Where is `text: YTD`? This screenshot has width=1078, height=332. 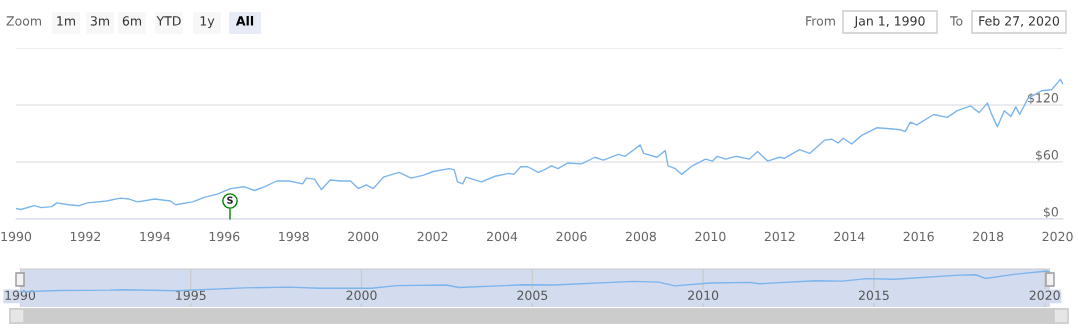
text: YTD is located at coordinates (168, 21).